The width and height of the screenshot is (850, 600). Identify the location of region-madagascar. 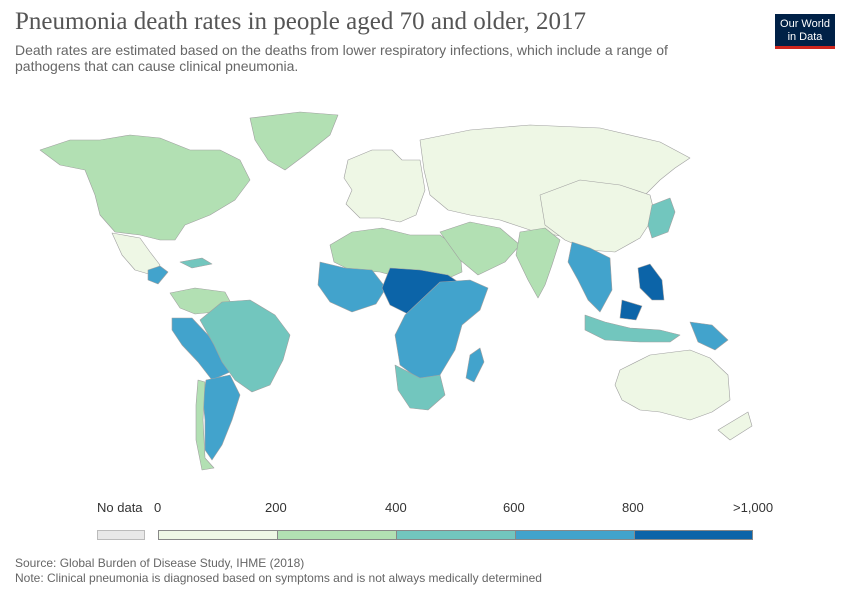
(475, 365).